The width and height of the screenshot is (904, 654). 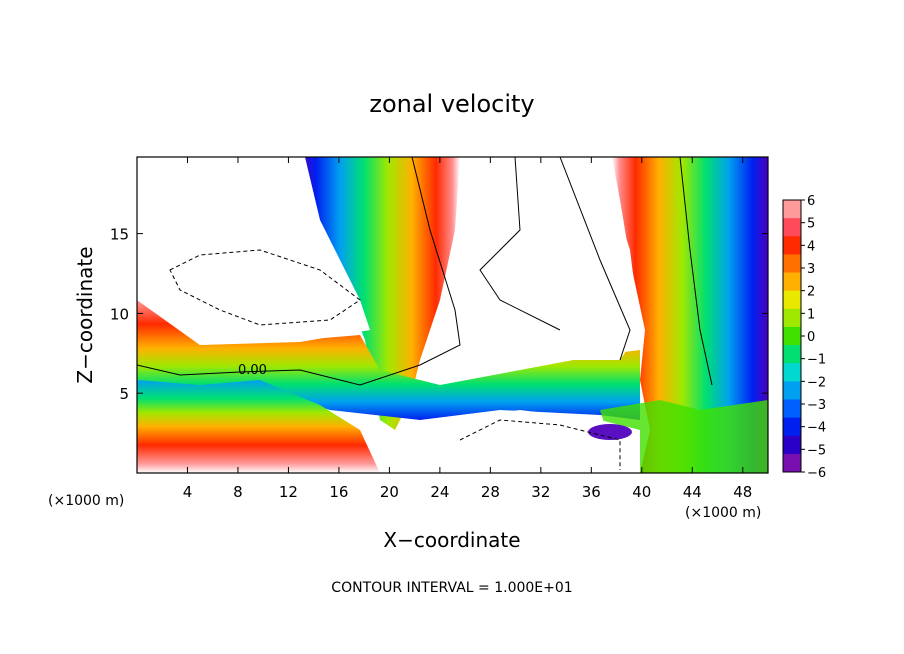 I want to click on x-tick-label: 12, so click(x=288, y=492).